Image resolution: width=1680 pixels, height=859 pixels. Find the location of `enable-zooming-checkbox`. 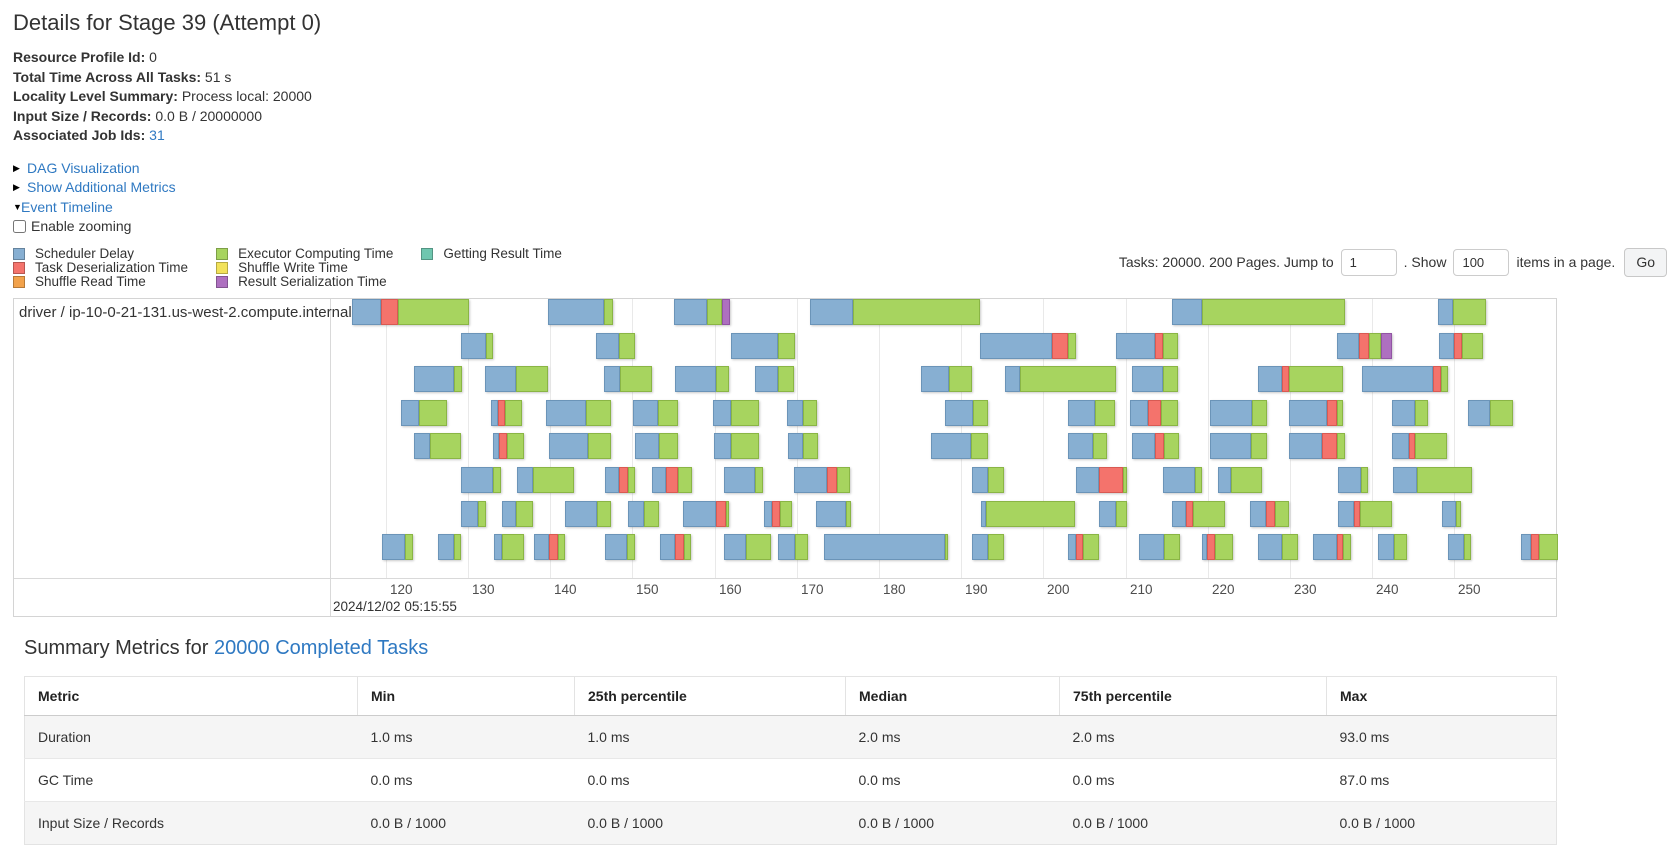

enable-zooming-checkbox is located at coordinates (19, 226).